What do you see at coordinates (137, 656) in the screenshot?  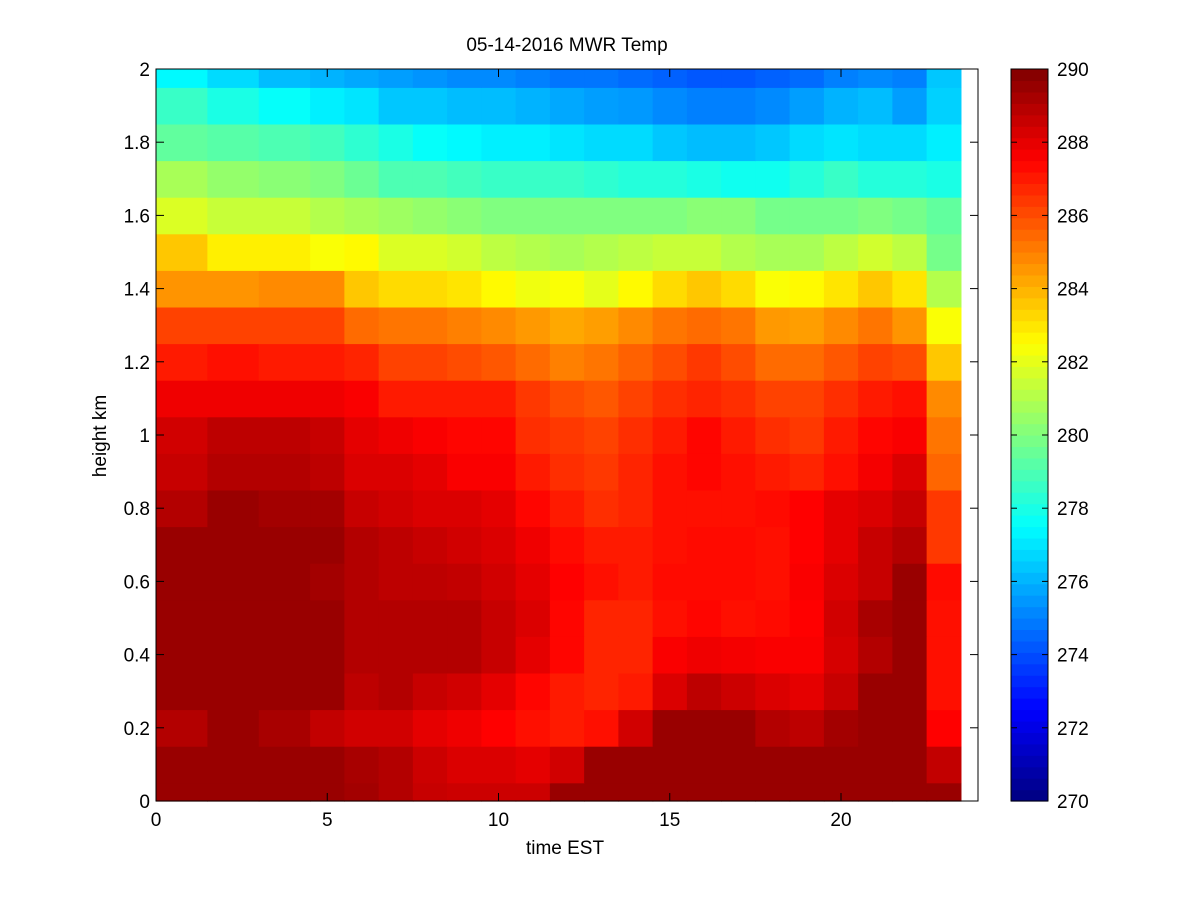 I see `y-tick-label: 0.4` at bounding box center [137, 656].